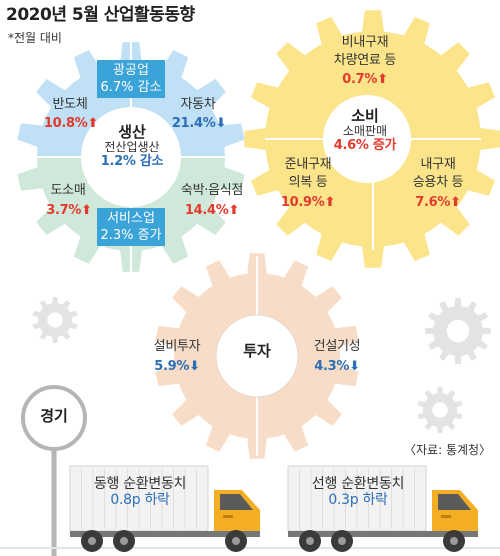 Image resolution: width=500 pixels, height=556 pixels. I want to click on semidurable-label-2: 의복 등, so click(308, 182).